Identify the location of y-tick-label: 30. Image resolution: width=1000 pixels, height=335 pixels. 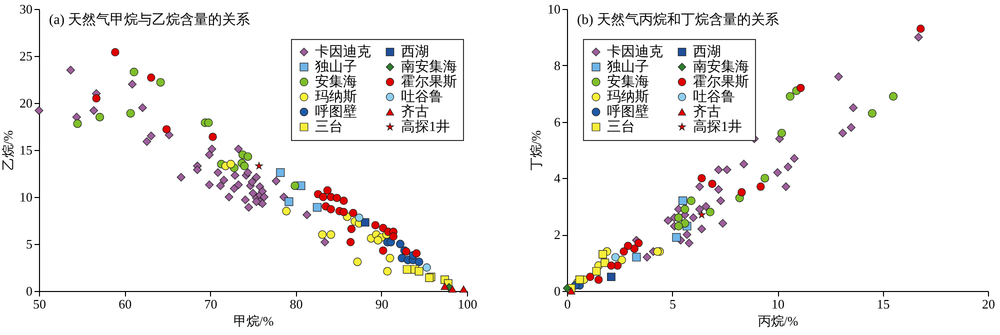
(26, 9).